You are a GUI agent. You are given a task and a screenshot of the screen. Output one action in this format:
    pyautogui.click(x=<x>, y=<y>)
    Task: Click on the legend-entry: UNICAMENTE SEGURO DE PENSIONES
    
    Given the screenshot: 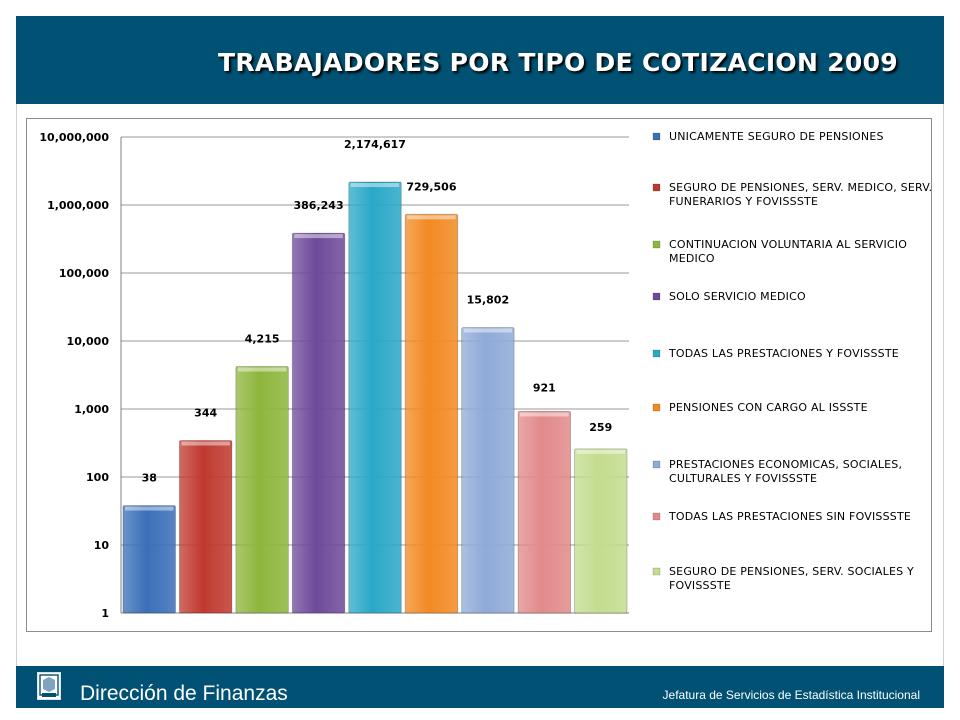 What is the action you would take?
    pyautogui.click(x=776, y=136)
    